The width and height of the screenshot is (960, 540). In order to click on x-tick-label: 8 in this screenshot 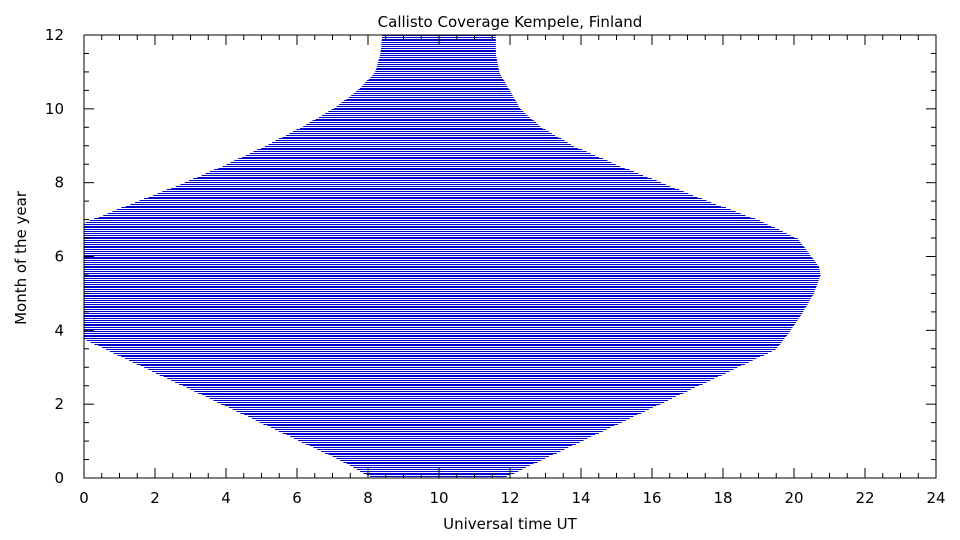, I will do `click(368, 498)`.